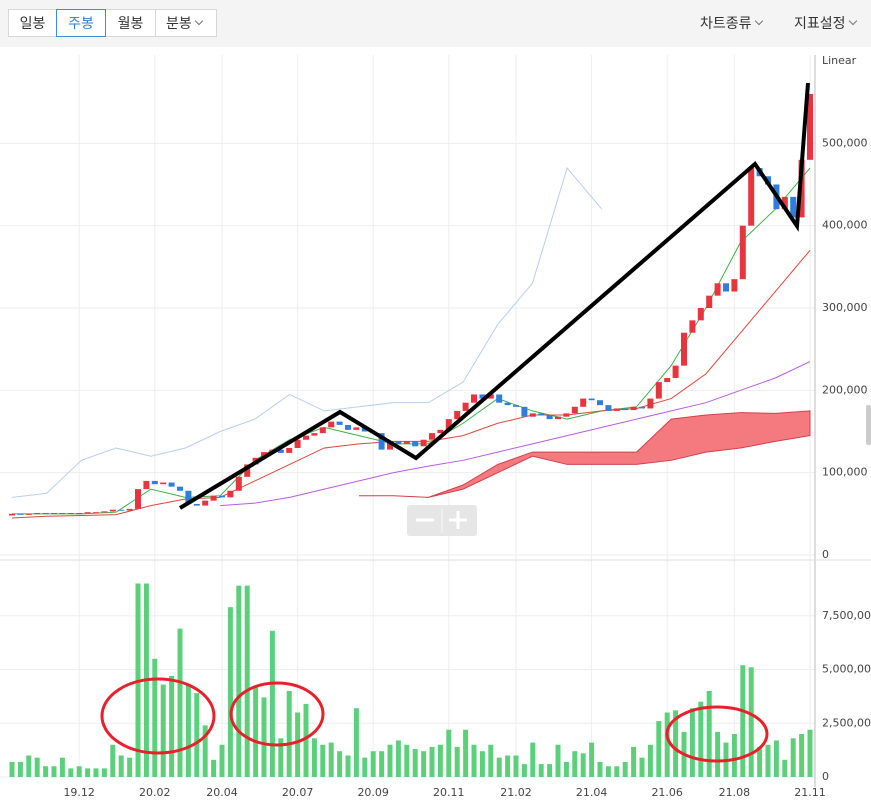 The height and width of the screenshot is (807, 871). What do you see at coordinates (130, 23) in the screenshot?
I see `tab-button: 월봉` at bounding box center [130, 23].